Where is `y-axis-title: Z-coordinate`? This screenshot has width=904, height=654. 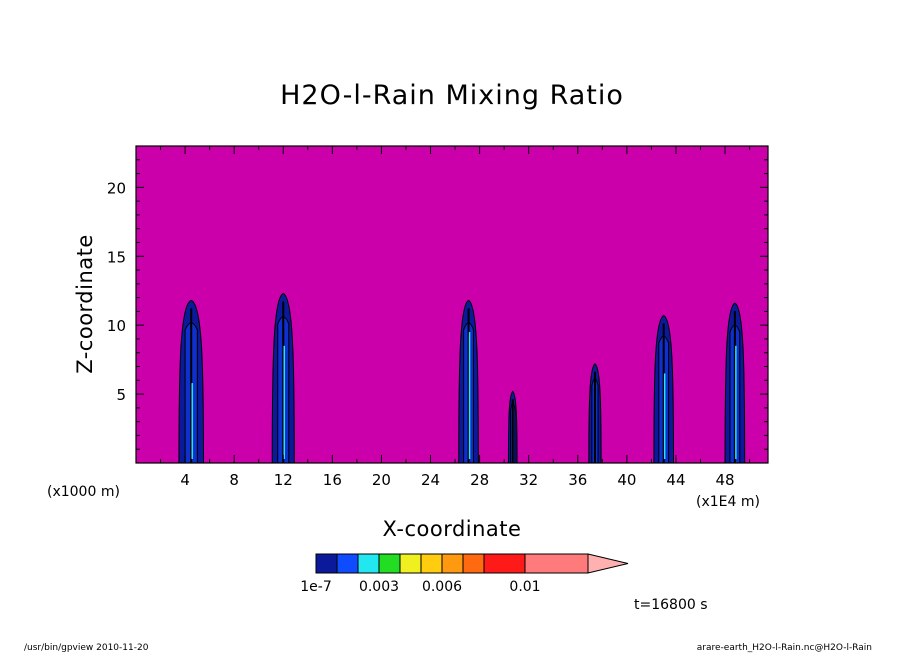 y-axis-title: Z-coordinate is located at coordinates (85, 304).